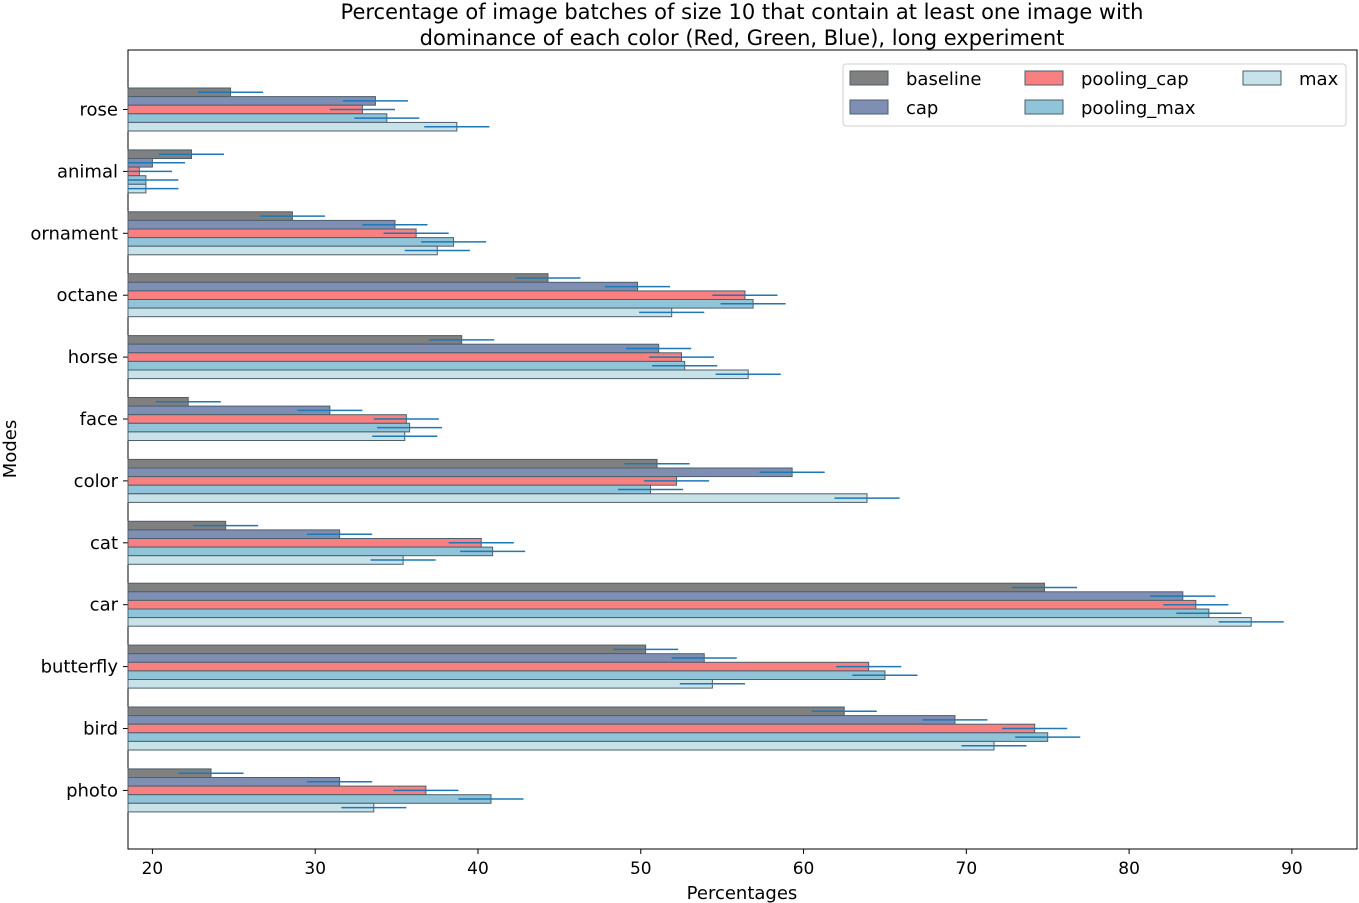 This screenshot has width=1359, height=903. What do you see at coordinates (406, 365) in the screenshot?
I see `bar-pooling_max-horse` at bounding box center [406, 365].